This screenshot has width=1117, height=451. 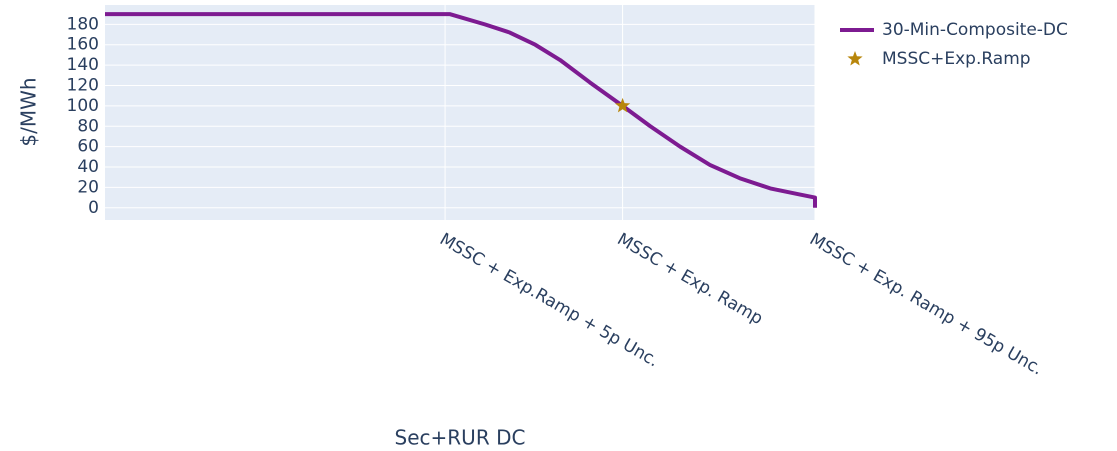 What do you see at coordinates (88, 126) in the screenshot?
I see `y-tick-label: 80` at bounding box center [88, 126].